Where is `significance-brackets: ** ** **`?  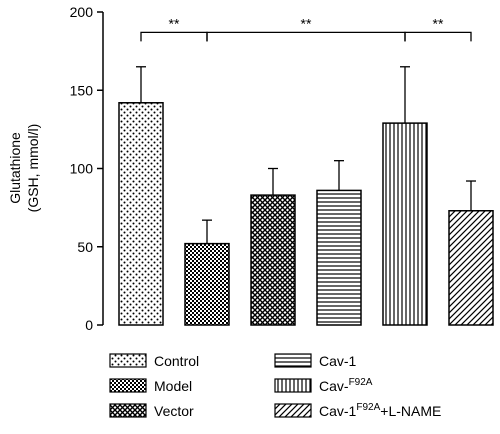
significance-brackets: ** ** ** is located at coordinates (306, 28).